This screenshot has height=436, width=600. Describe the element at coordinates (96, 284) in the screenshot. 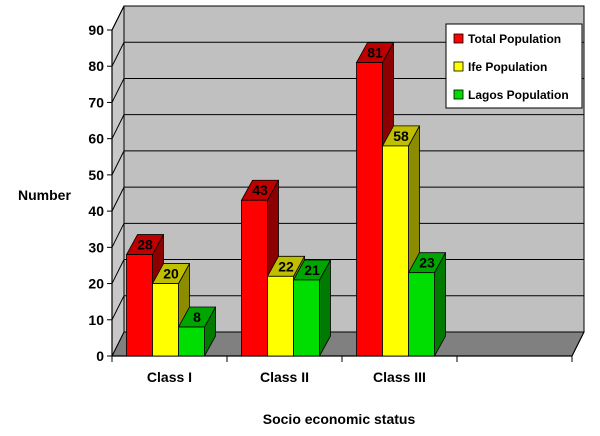

I see `y-tick-label: 20` at that location.